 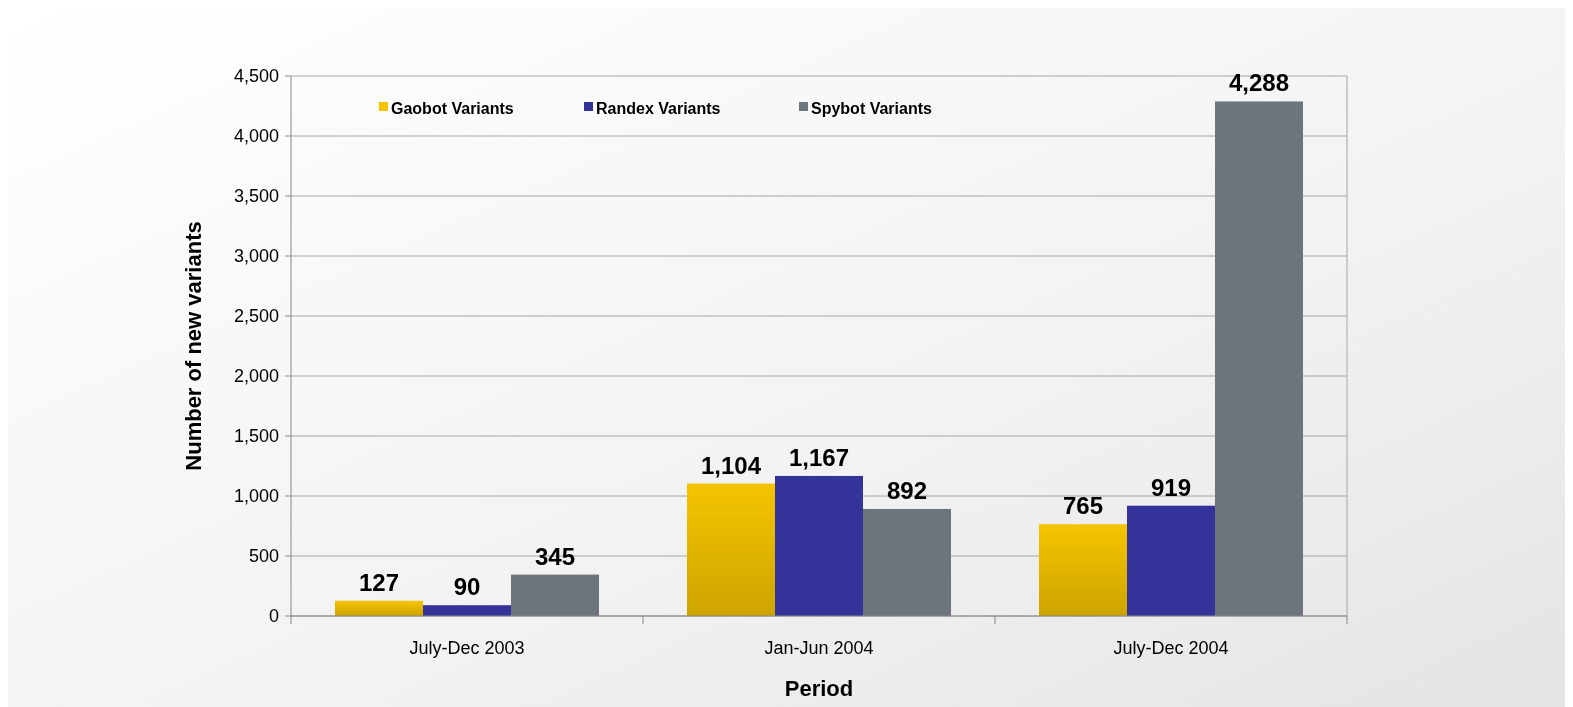 What do you see at coordinates (256, 76) in the screenshot?
I see `y-tick-label: 4,500` at bounding box center [256, 76].